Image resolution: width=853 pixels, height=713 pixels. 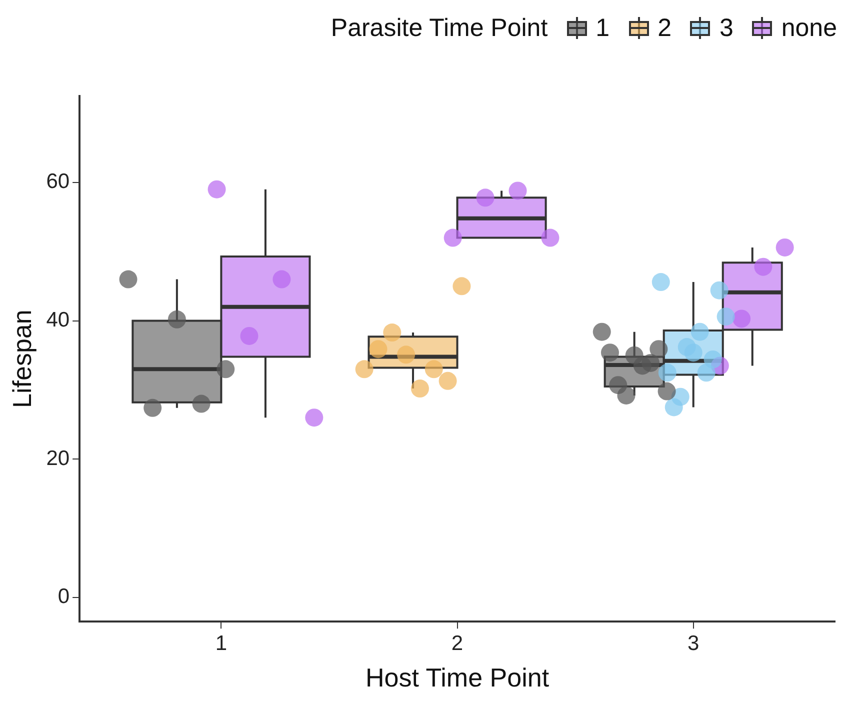 I want to click on y-tick-label: 20, so click(x=58, y=458).